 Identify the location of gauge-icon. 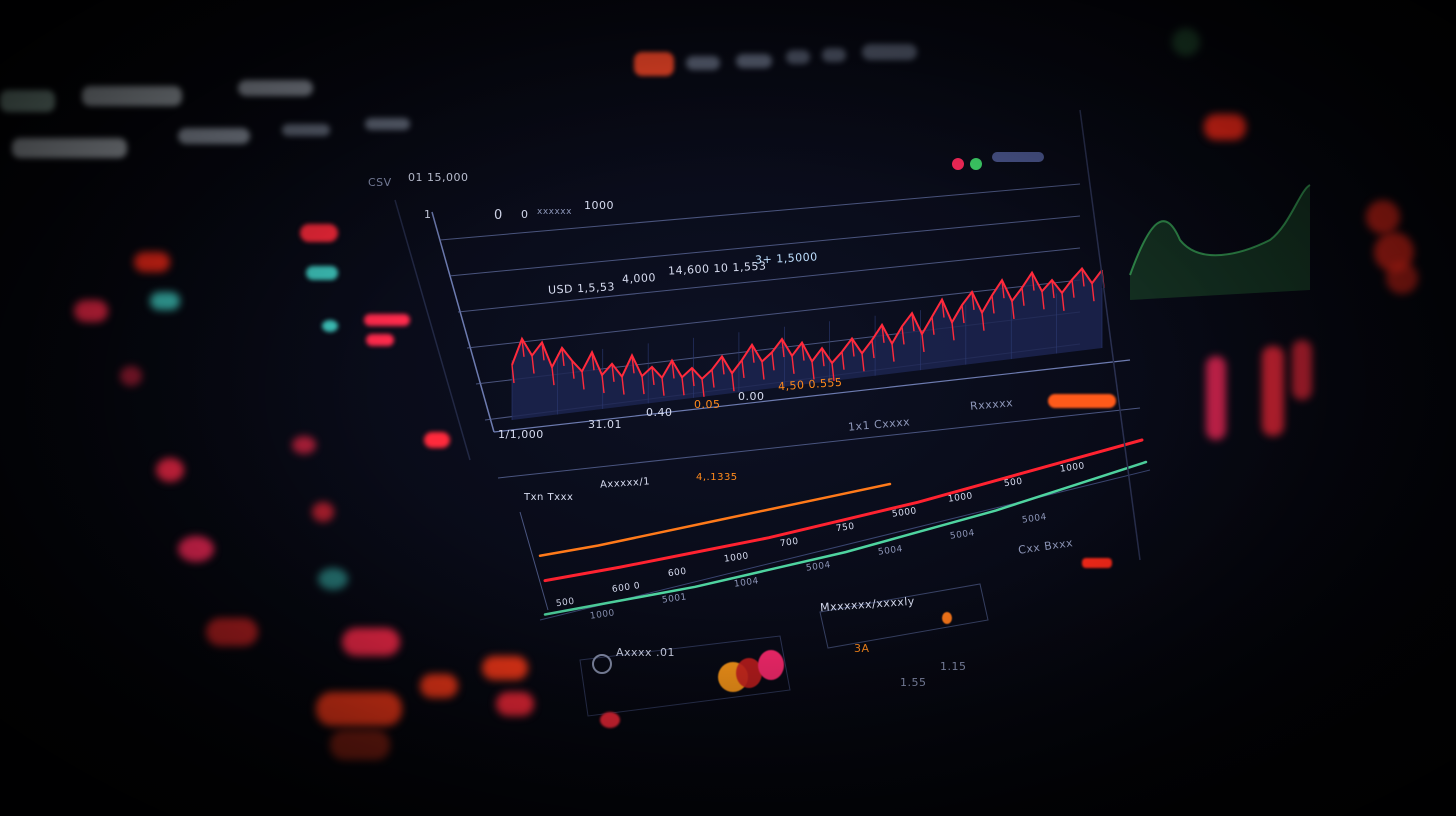
(602, 664).